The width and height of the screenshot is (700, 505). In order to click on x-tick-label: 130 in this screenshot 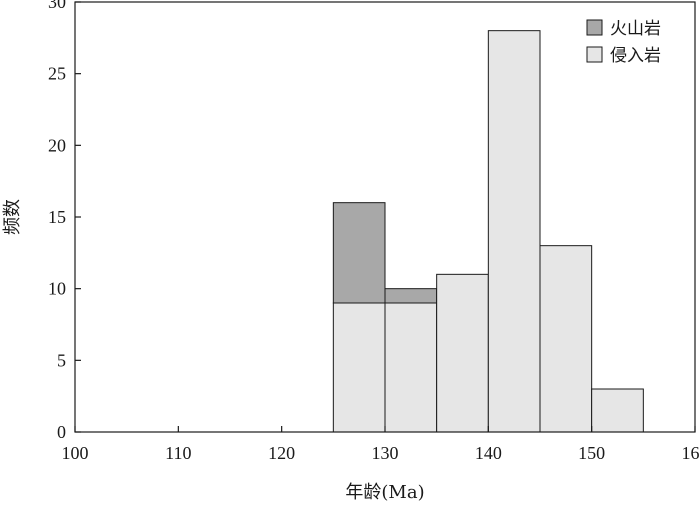, I will do `click(385, 453)`.